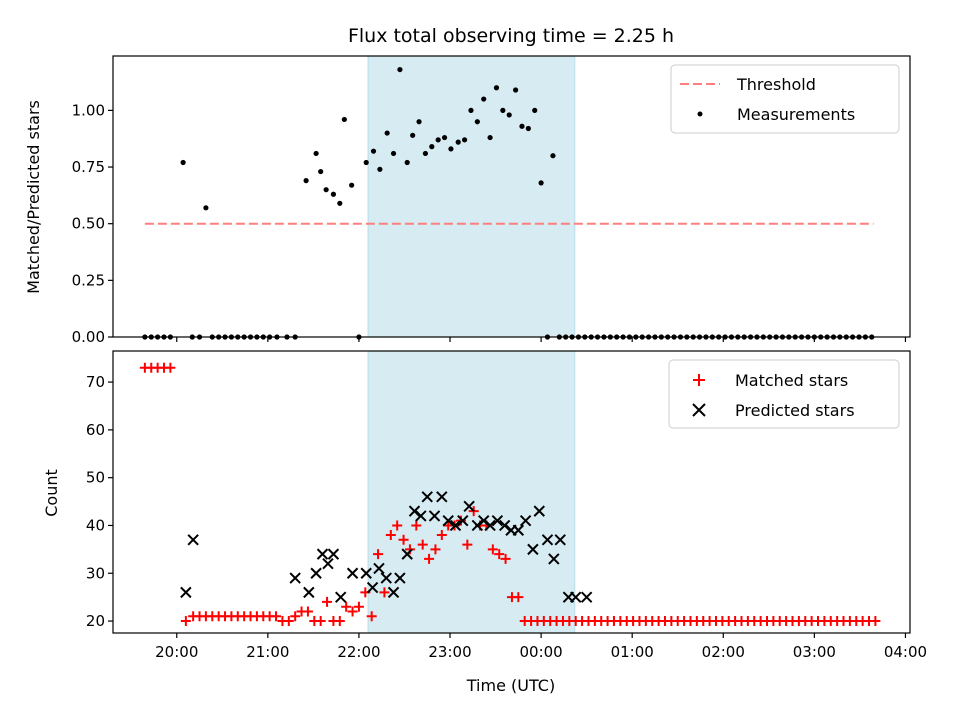 The height and width of the screenshot is (720, 960). I want to click on chart-title: Flux total observing time = 2.25 h, so click(511, 36).